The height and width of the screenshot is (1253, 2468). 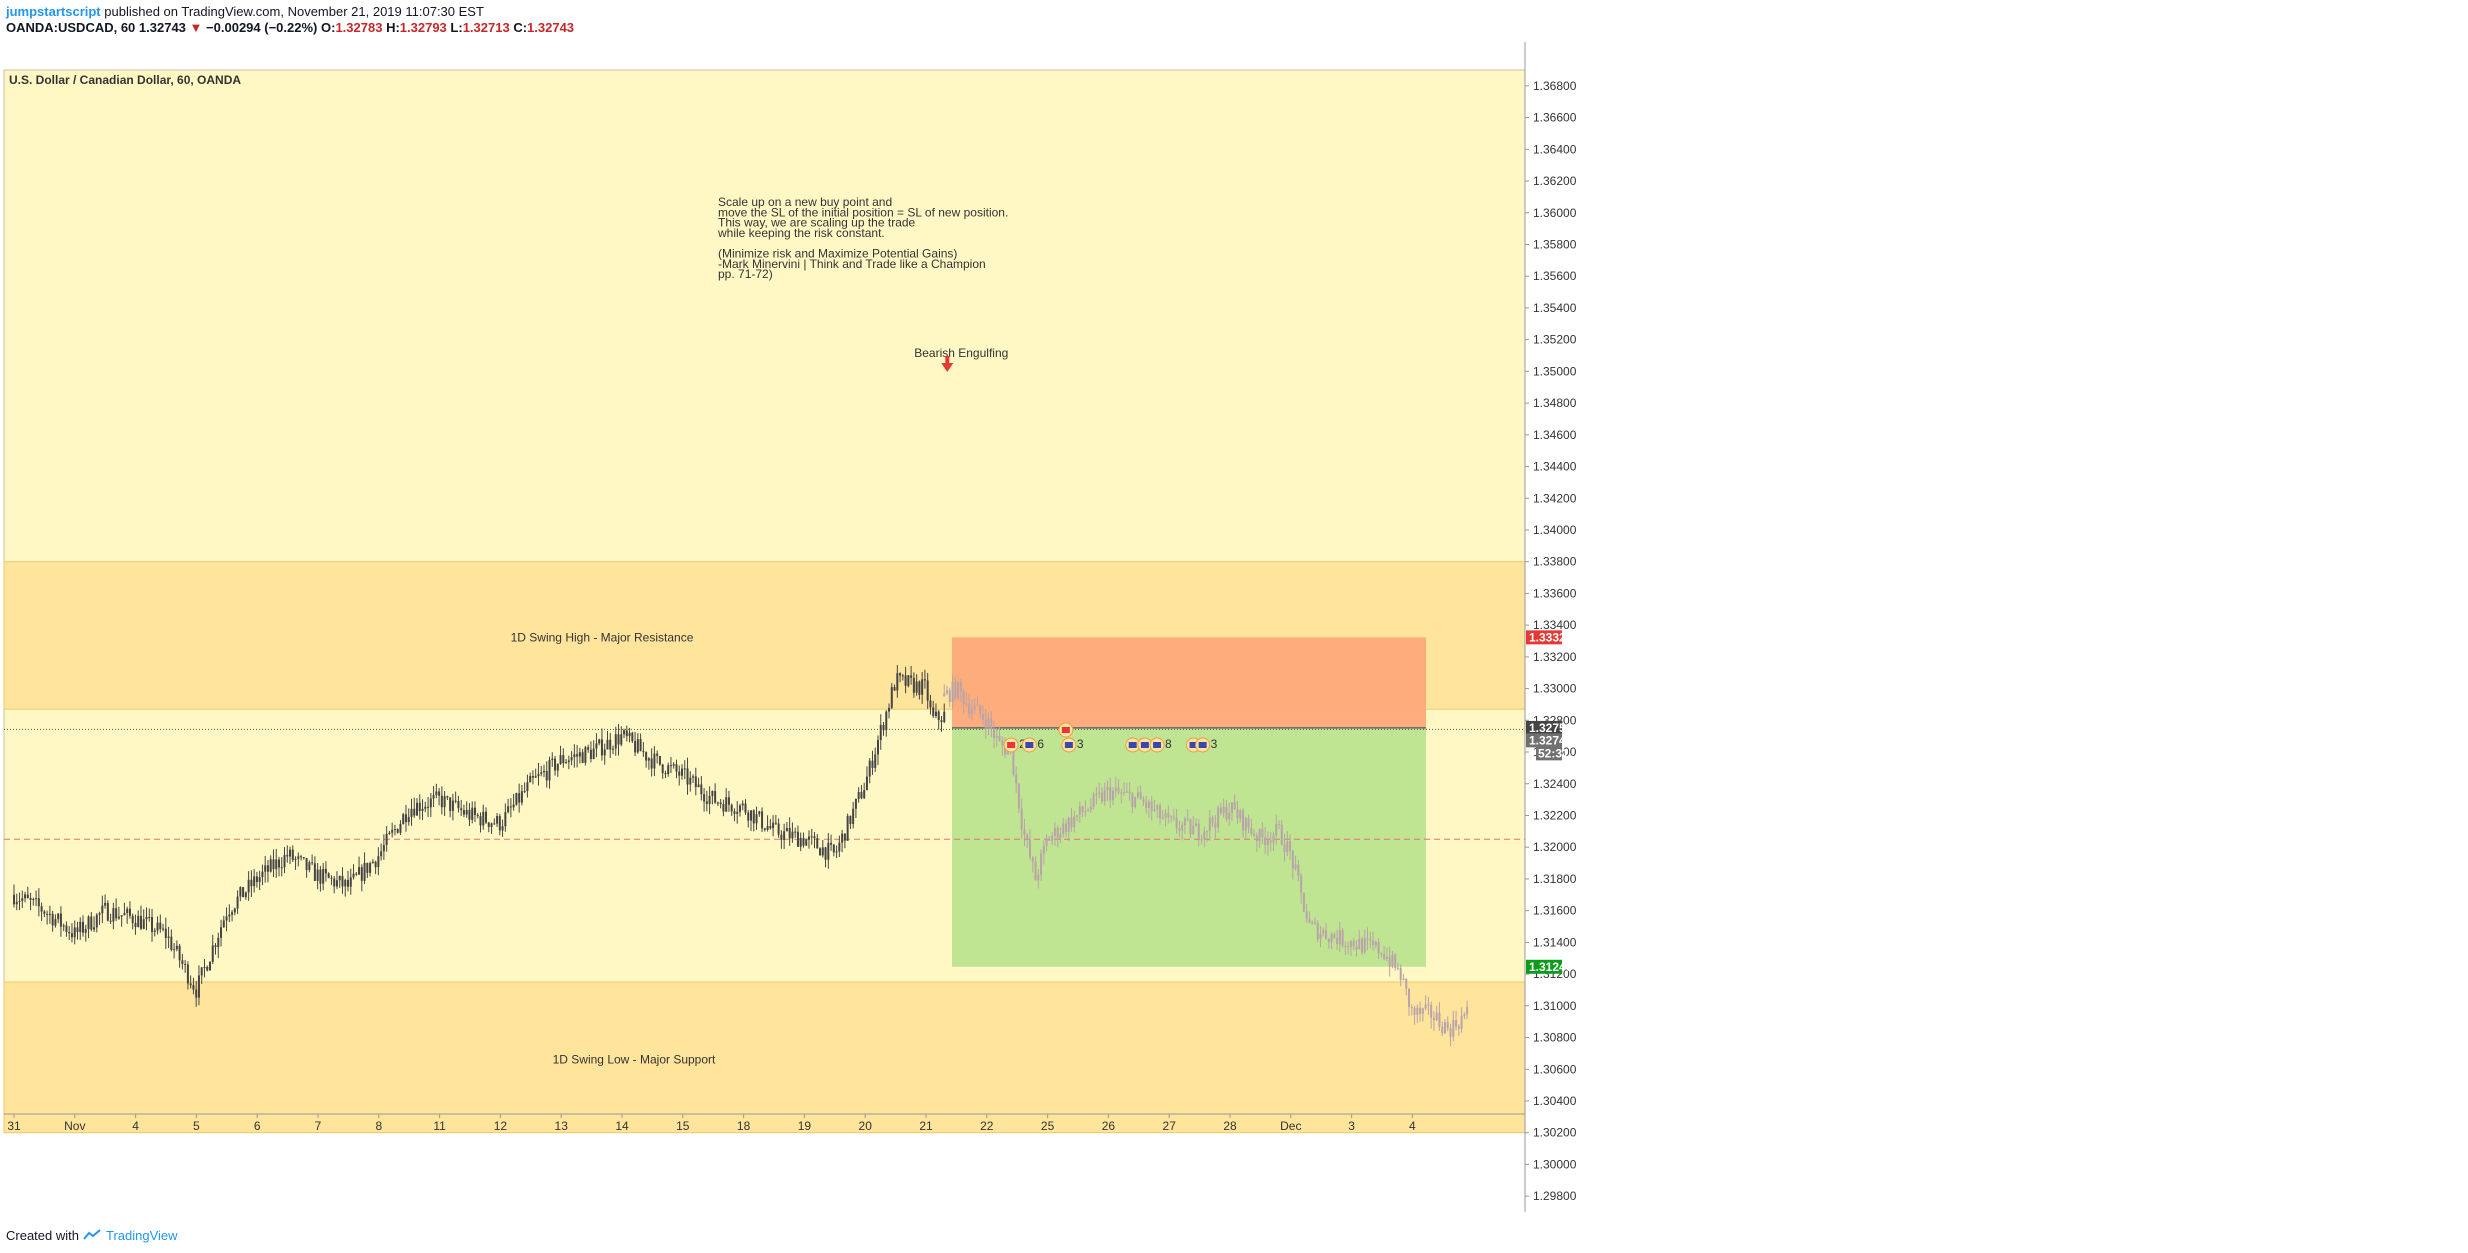 What do you see at coordinates (1189, 847) in the screenshot?
I see `take-profit-zone` at bounding box center [1189, 847].